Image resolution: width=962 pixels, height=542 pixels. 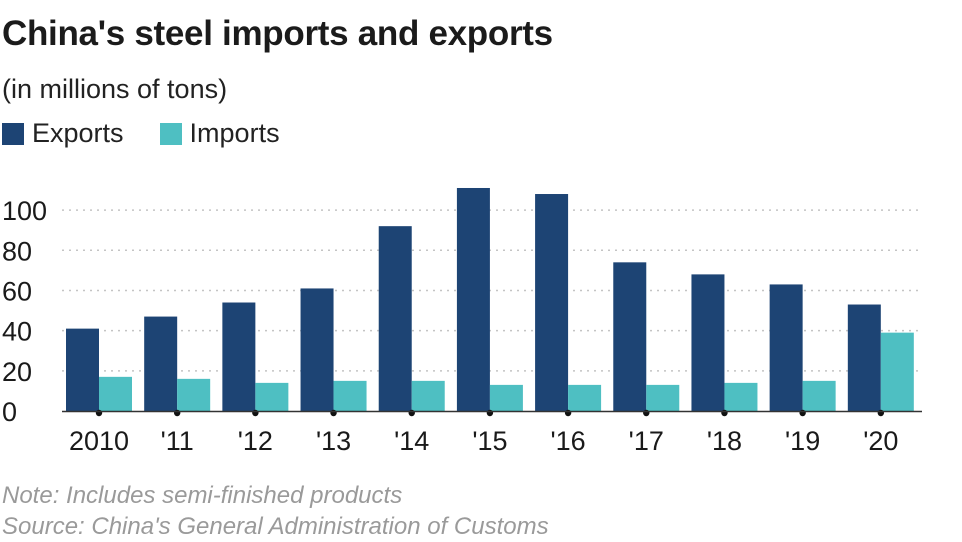 What do you see at coordinates (255, 441) in the screenshot?
I see `x-tick-label: '12` at bounding box center [255, 441].